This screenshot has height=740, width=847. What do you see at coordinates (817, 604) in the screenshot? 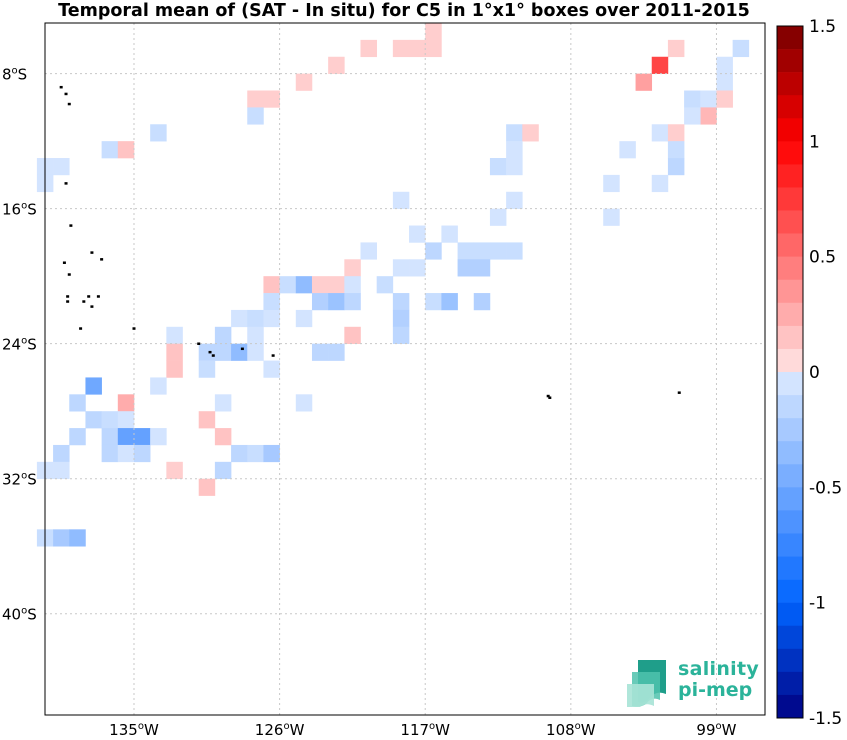
I see `colorbar-label: -1` at bounding box center [817, 604].